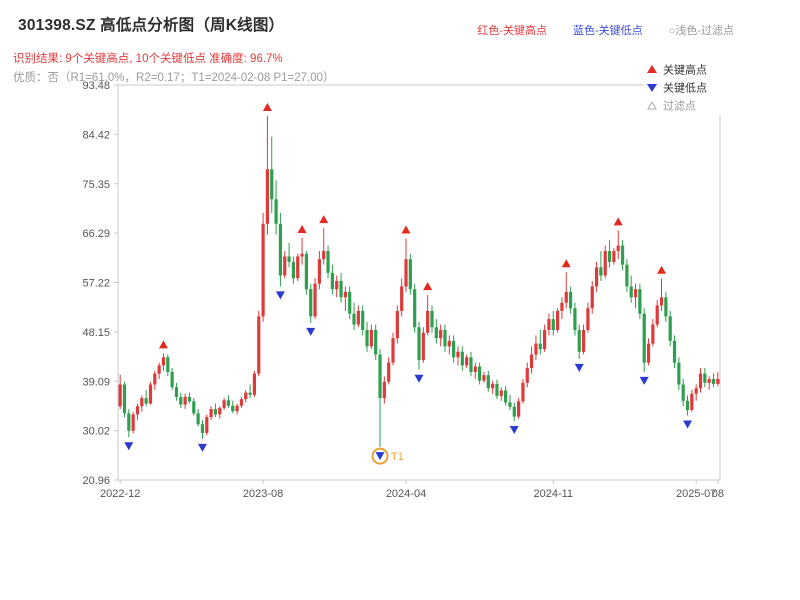  I want to click on t1-label: T1, so click(397, 457).